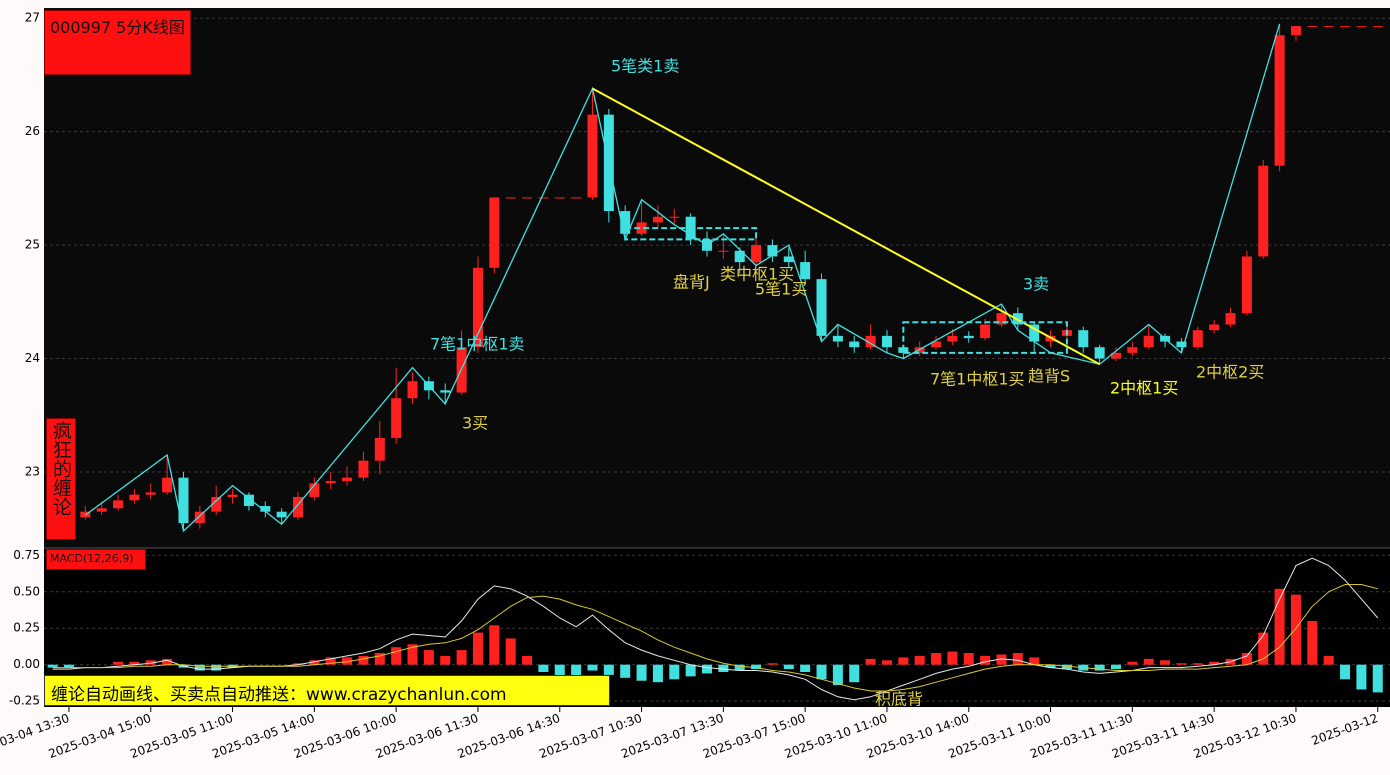 This screenshot has height=775, width=1390. I want to click on annotation: 7笔1中枢1买, so click(977, 379).